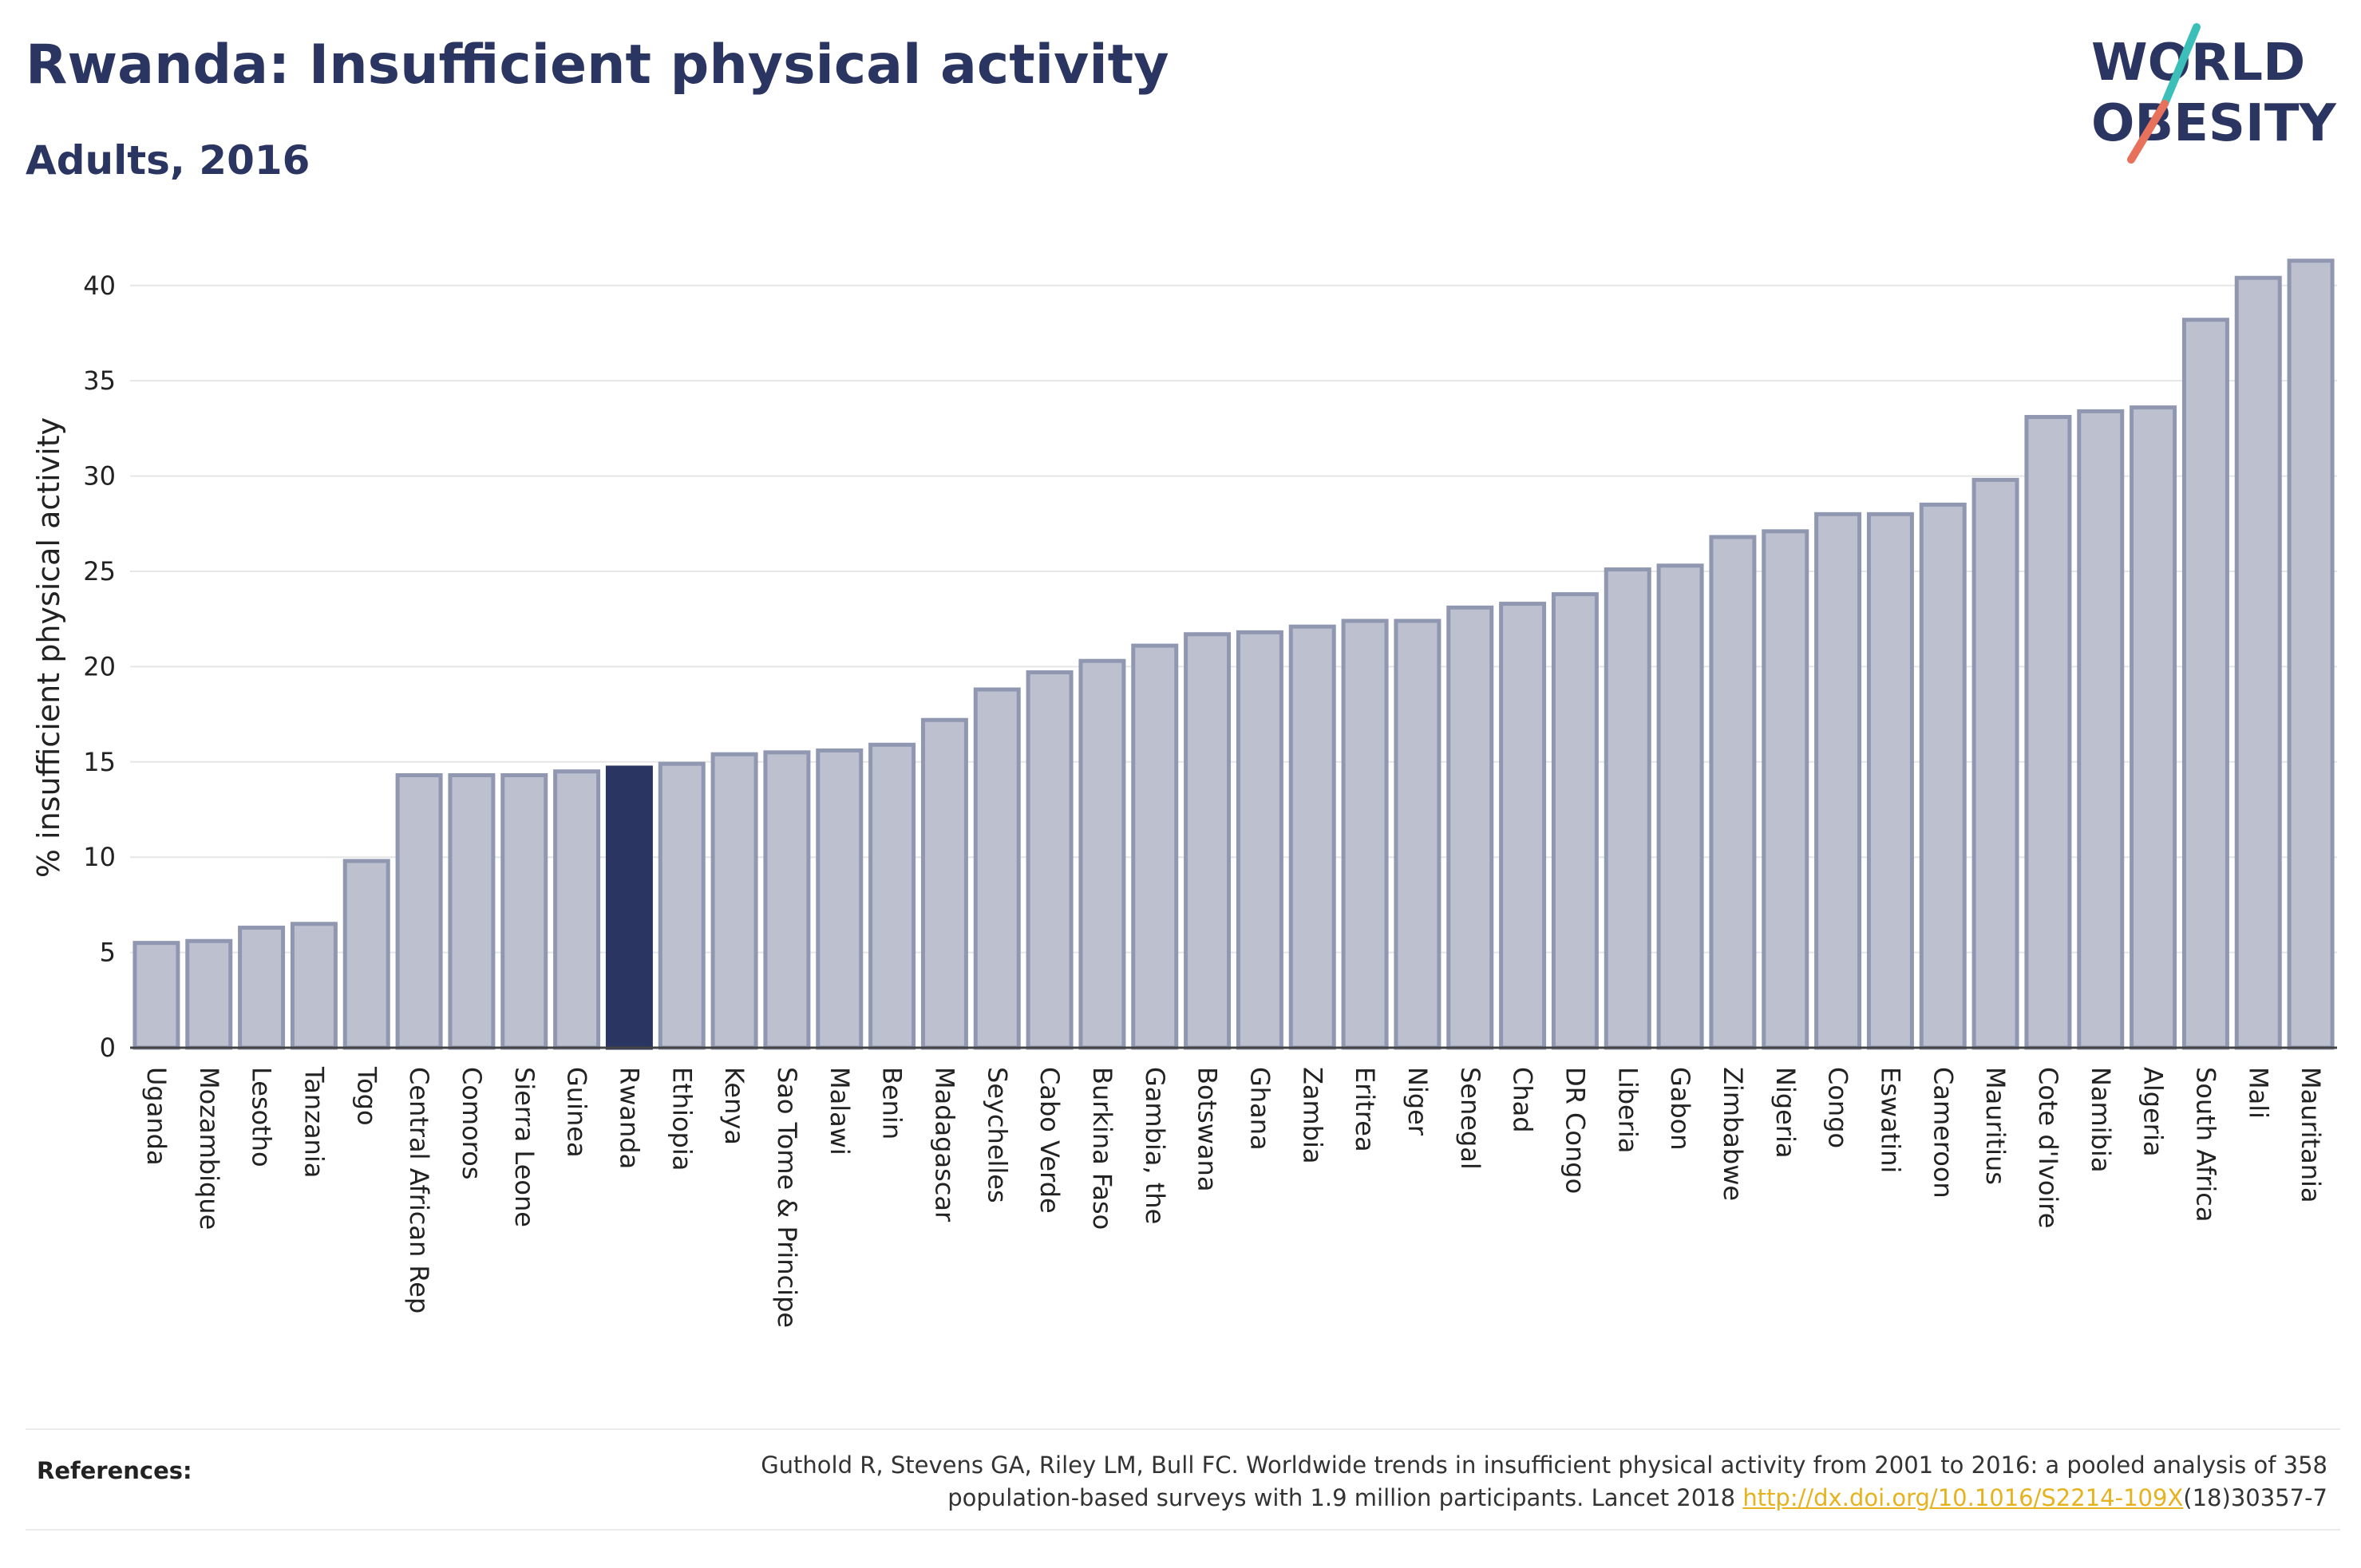 This screenshot has width=2361, height=1568. What do you see at coordinates (629, 1118) in the screenshot?
I see `x-tick-label: Rwanda` at bounding box center [629, 1118].